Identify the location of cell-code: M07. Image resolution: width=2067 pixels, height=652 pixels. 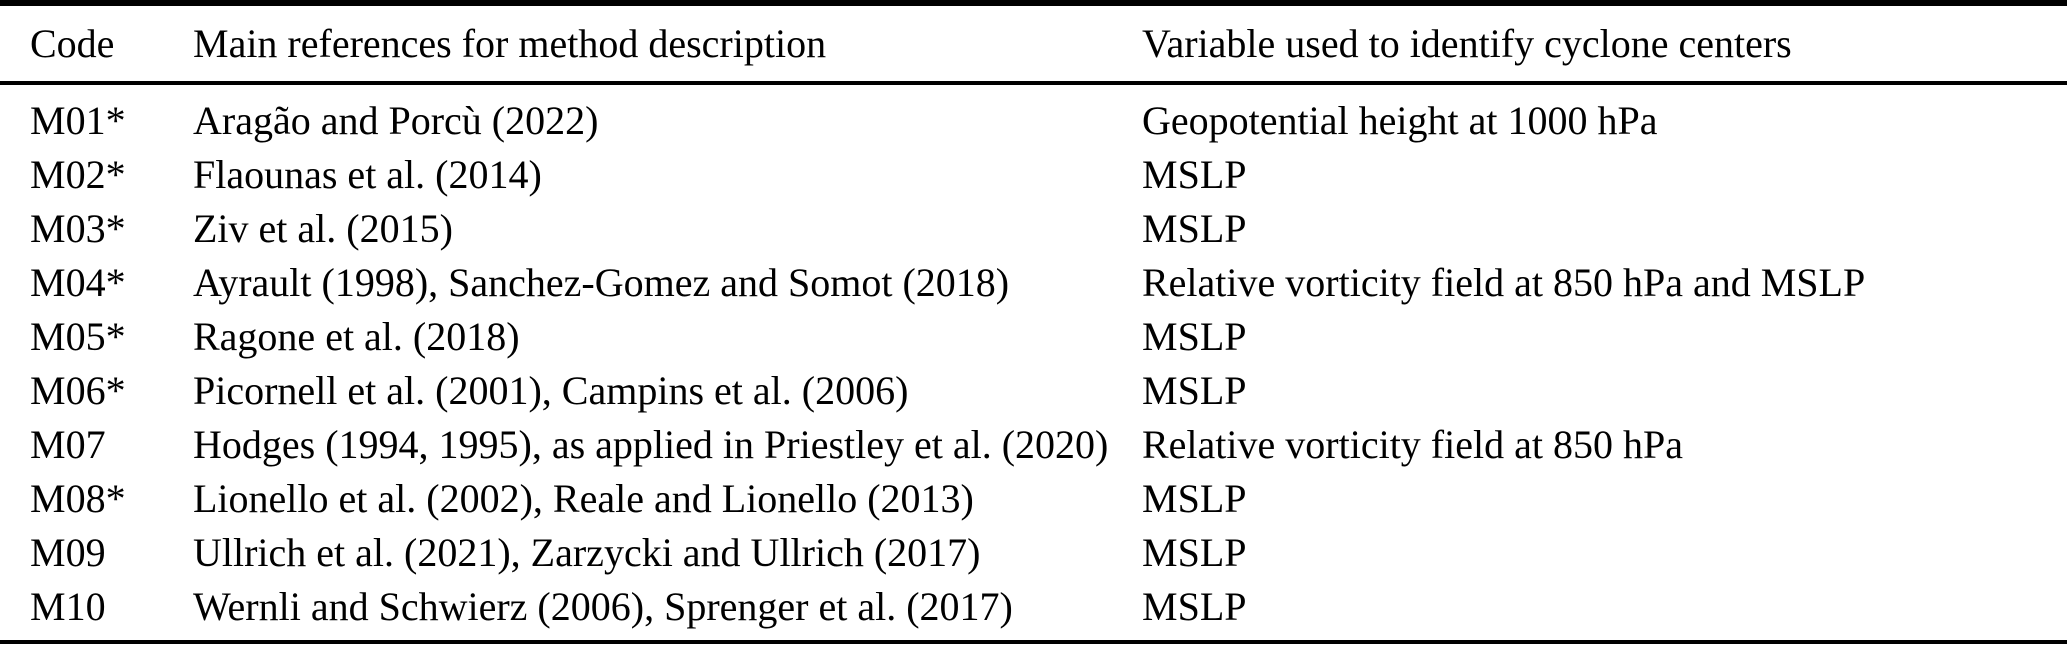
(68, 444).